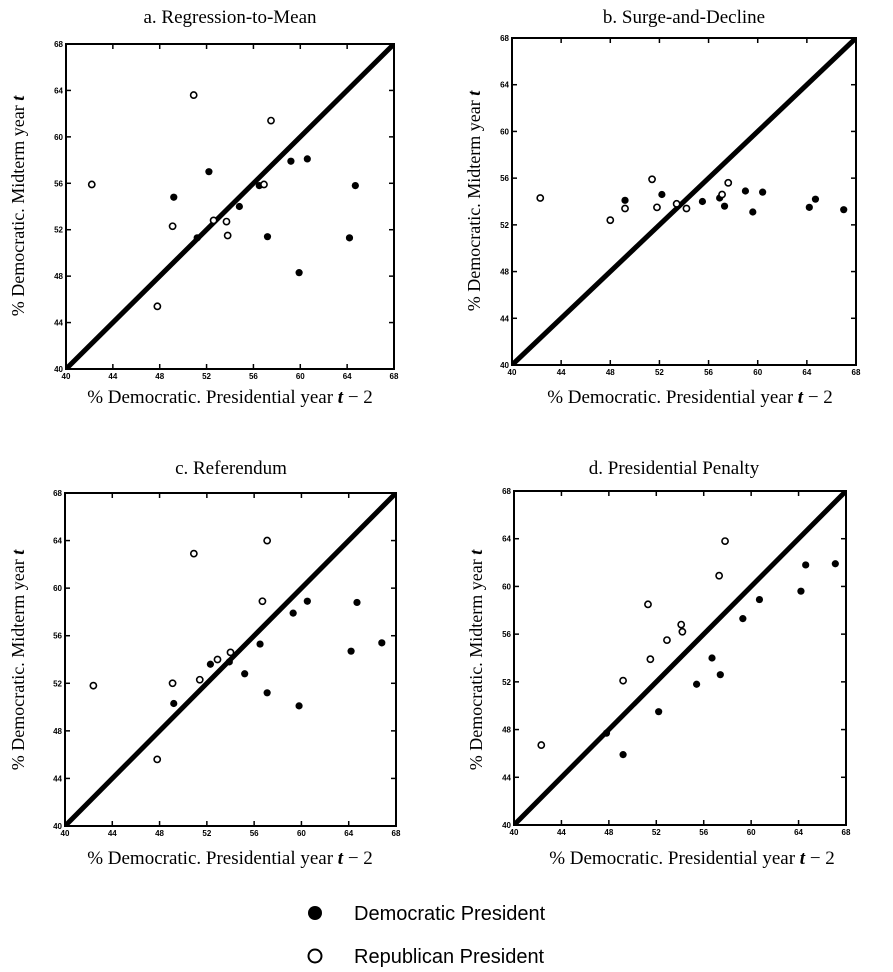 The image size is (893, 972). Describe the element at coordinates (315, 913) in the screenshot. I see `legend-marker-democratic` at that location.